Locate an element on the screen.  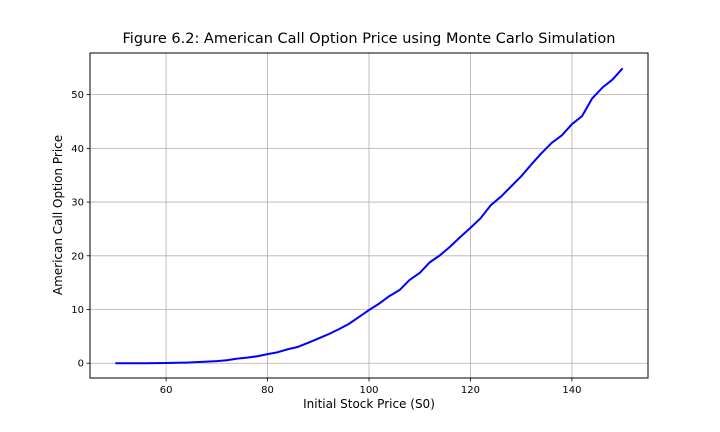
y-tick-label: 40 is located at coordinates (77, 149).